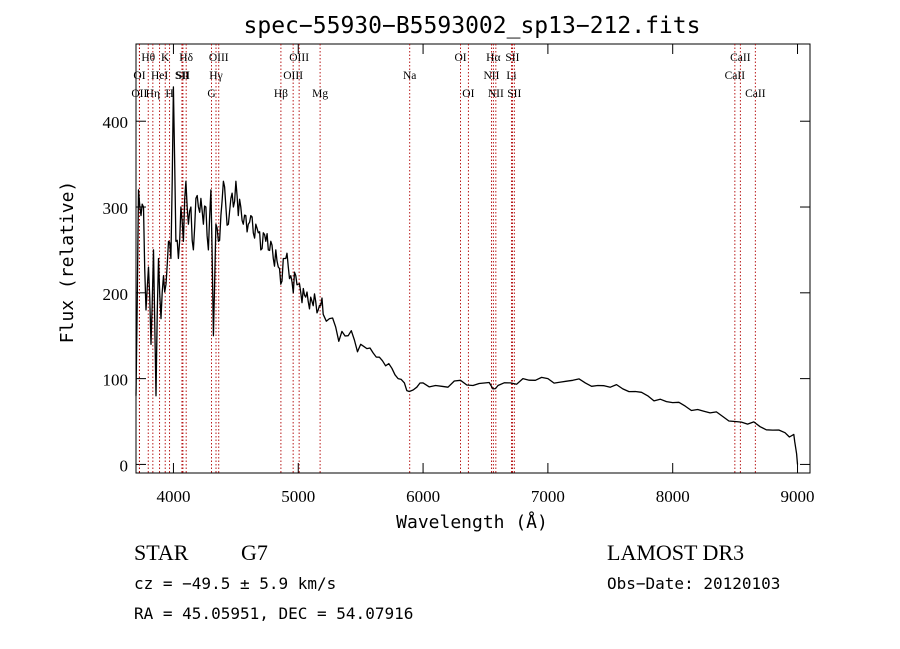 The height and width of the screenshot is (649, 900). Describe the element at coordinates (161, 552) in the screenshot. I see `object-class: STAR` at that location.